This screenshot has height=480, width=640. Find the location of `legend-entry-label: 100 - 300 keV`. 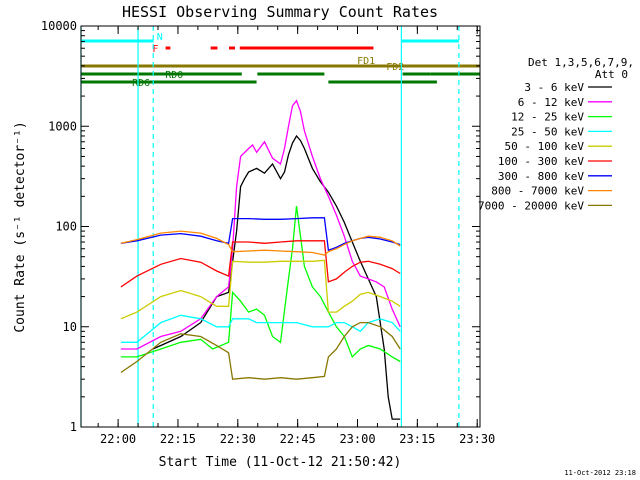

legend-entry-label: 100 - 300 keV is located at coordinates (541, 161).